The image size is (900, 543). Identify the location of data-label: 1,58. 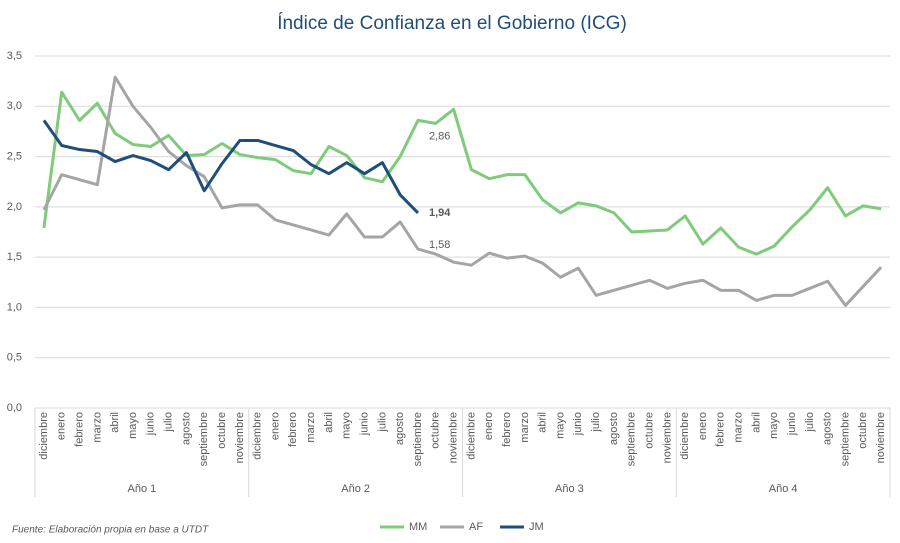
(439, 245).